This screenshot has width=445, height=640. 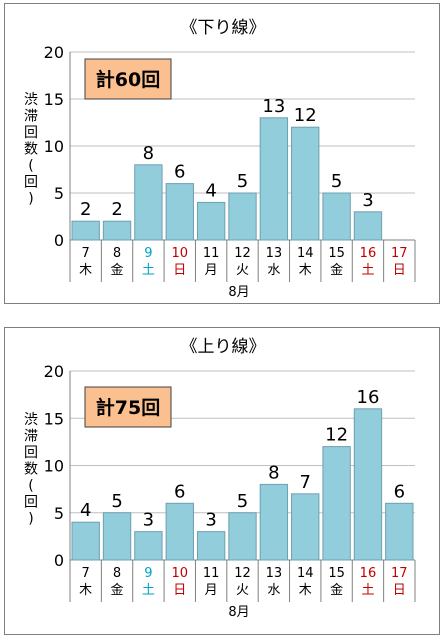 What do you see at coordinates (273, 106) in the screenshot?
I see `data-label: 13` at bounding box center [273, 106].